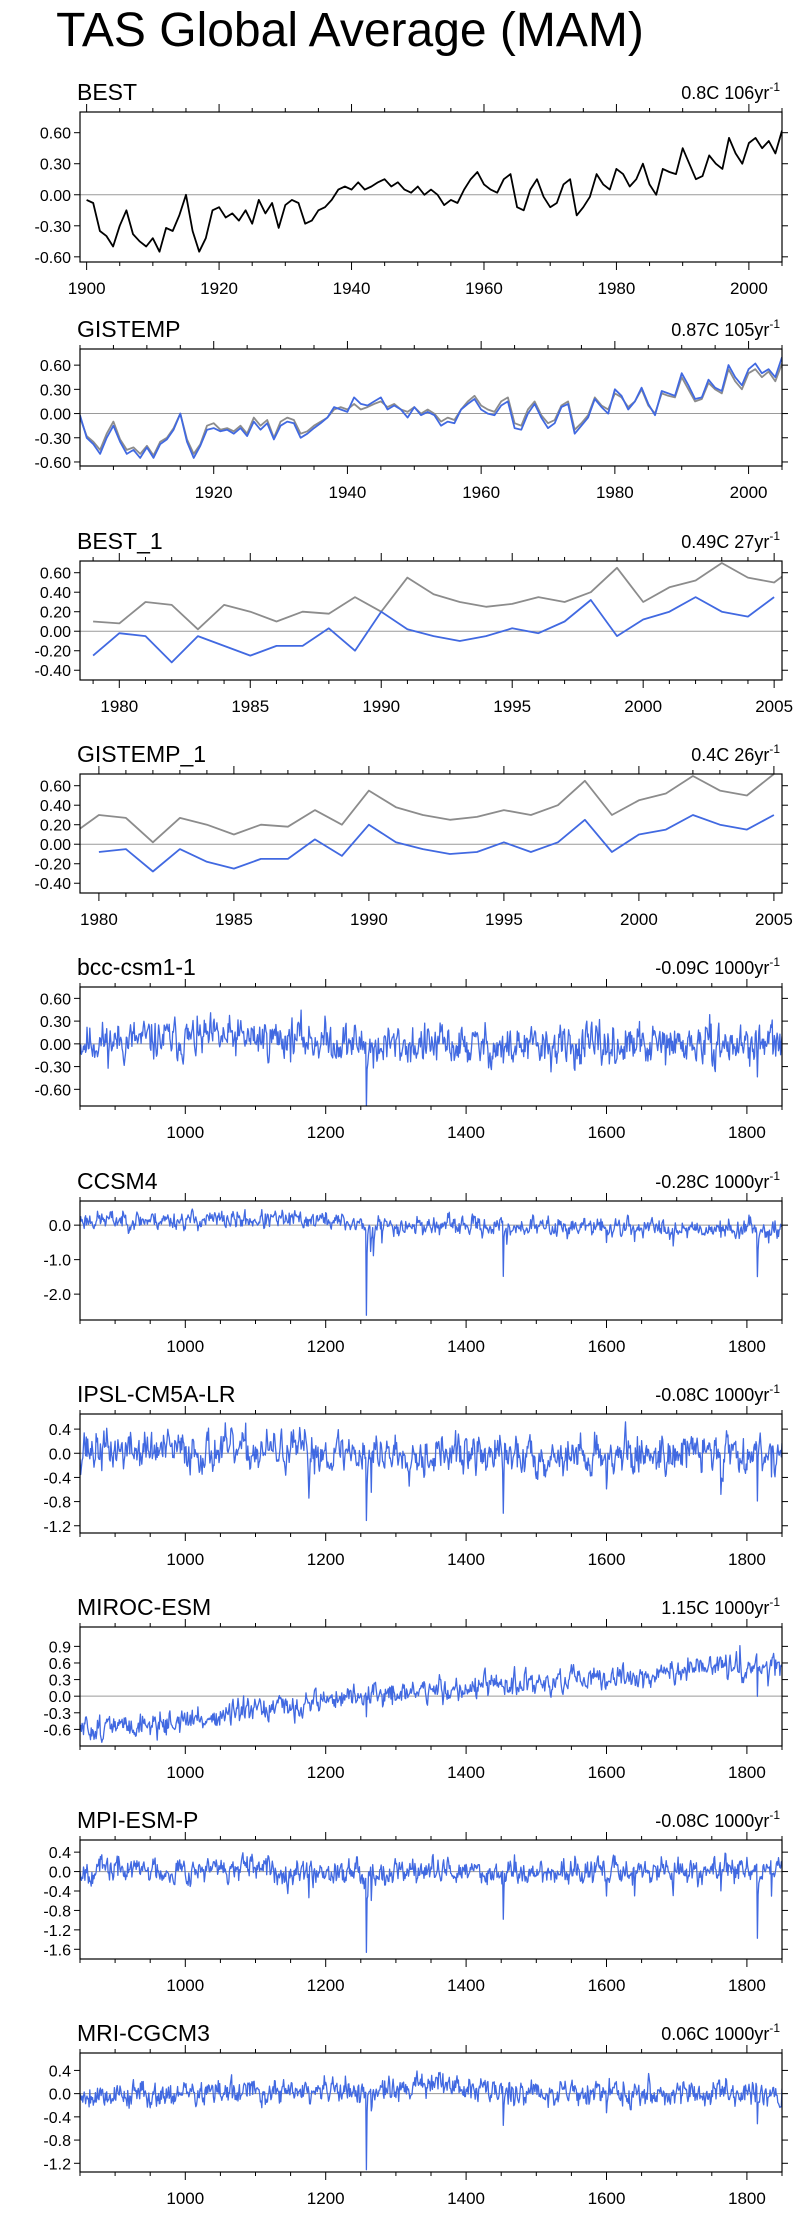 The width and height of the screenshot is (805, 2220). I want to click on trend-label: 1.15C 1000yr-1, so click(720, 1606).